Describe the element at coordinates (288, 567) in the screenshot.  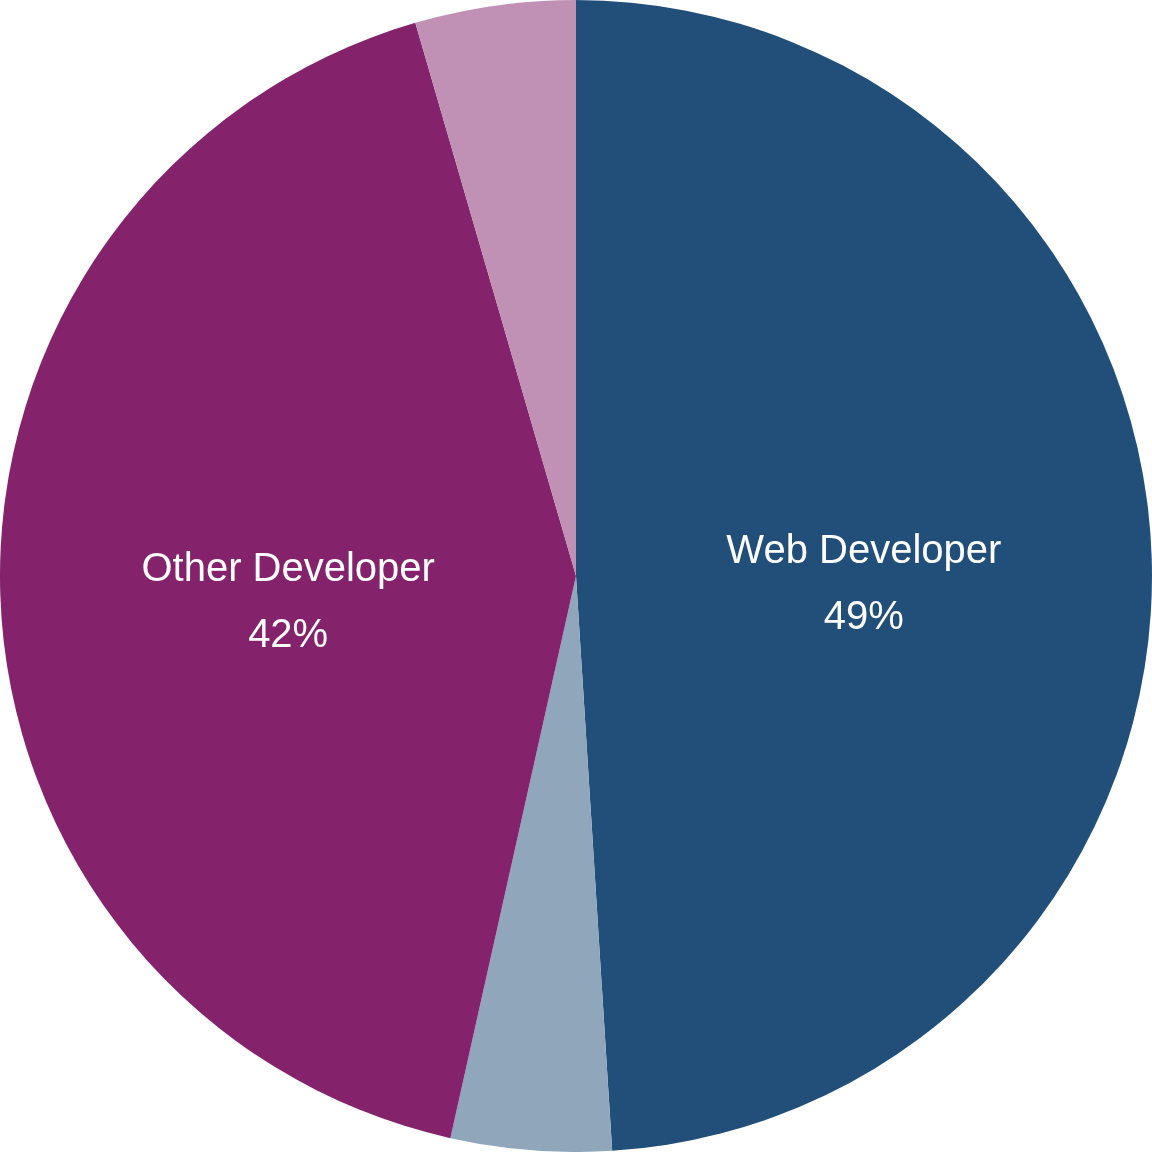
I see `slice-label: Other Developer` at that location.